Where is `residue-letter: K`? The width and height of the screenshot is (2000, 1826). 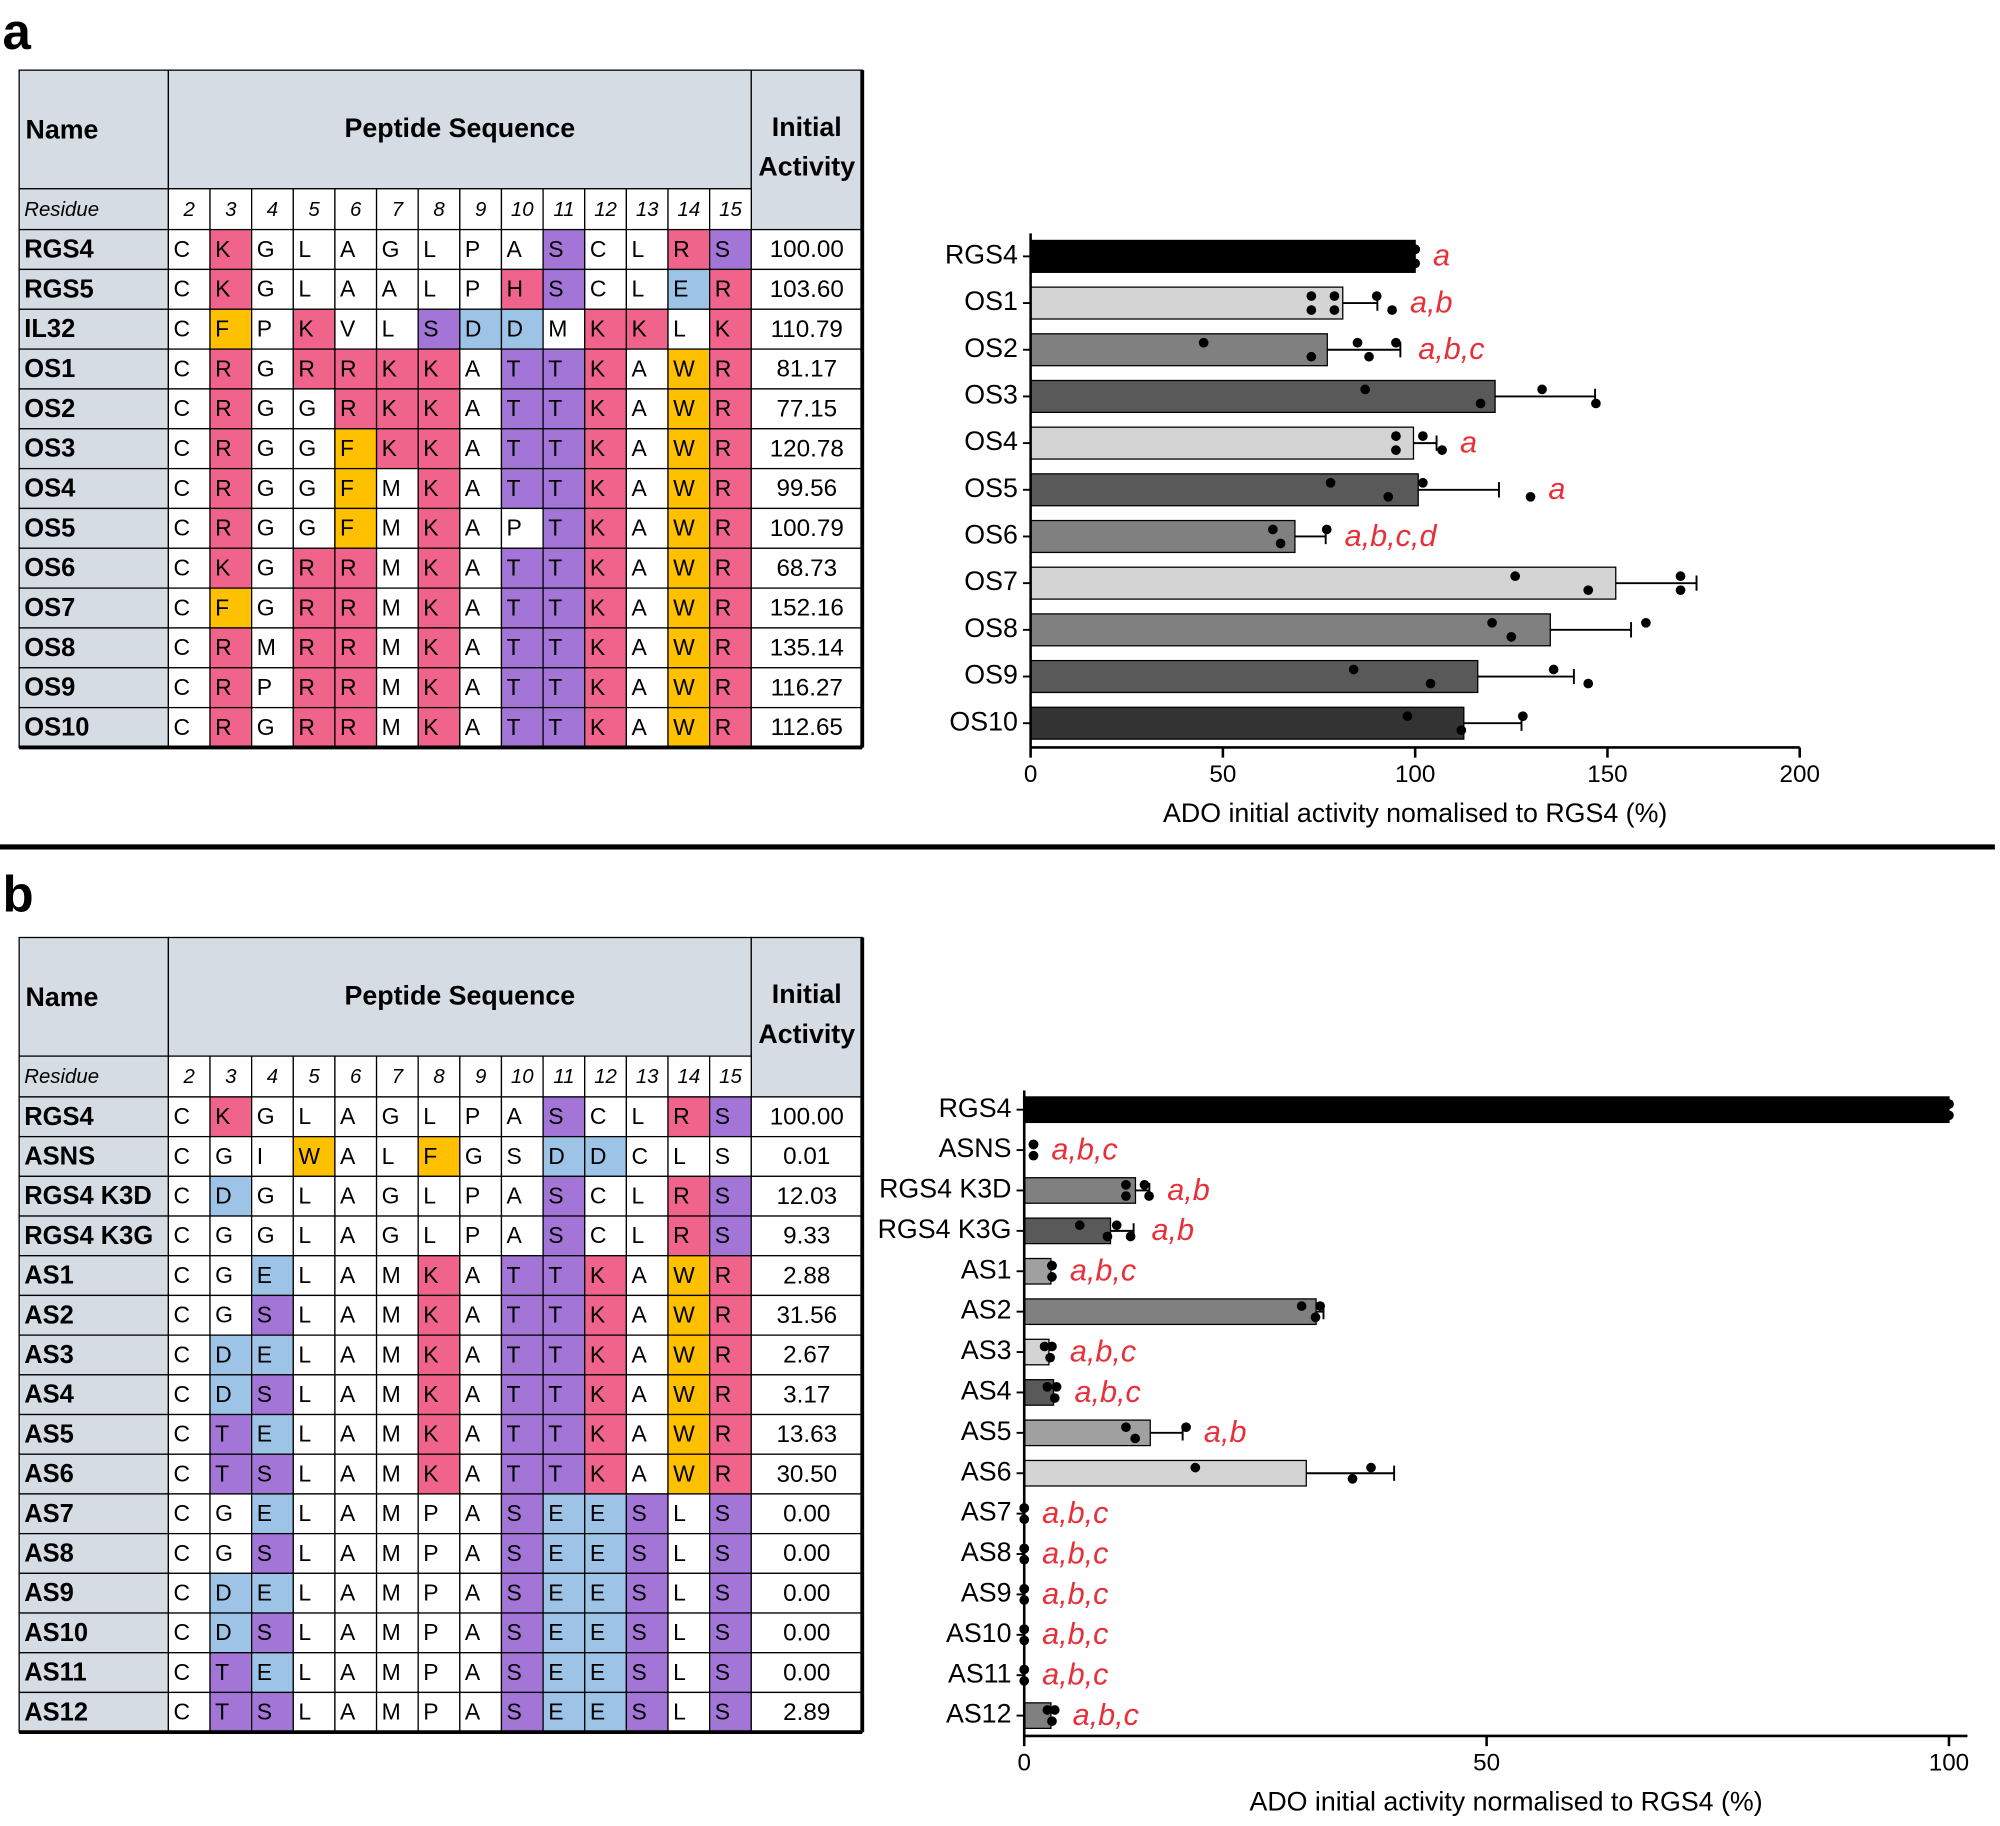
residue-letter: K is located at coordinates (390, 448).